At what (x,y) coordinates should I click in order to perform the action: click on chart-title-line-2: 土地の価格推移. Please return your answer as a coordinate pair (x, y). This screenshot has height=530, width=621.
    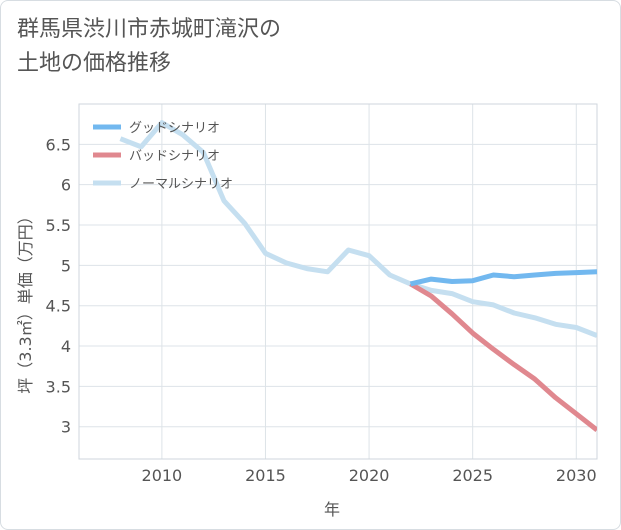
    Looking at the image, I should click on (94, 63).